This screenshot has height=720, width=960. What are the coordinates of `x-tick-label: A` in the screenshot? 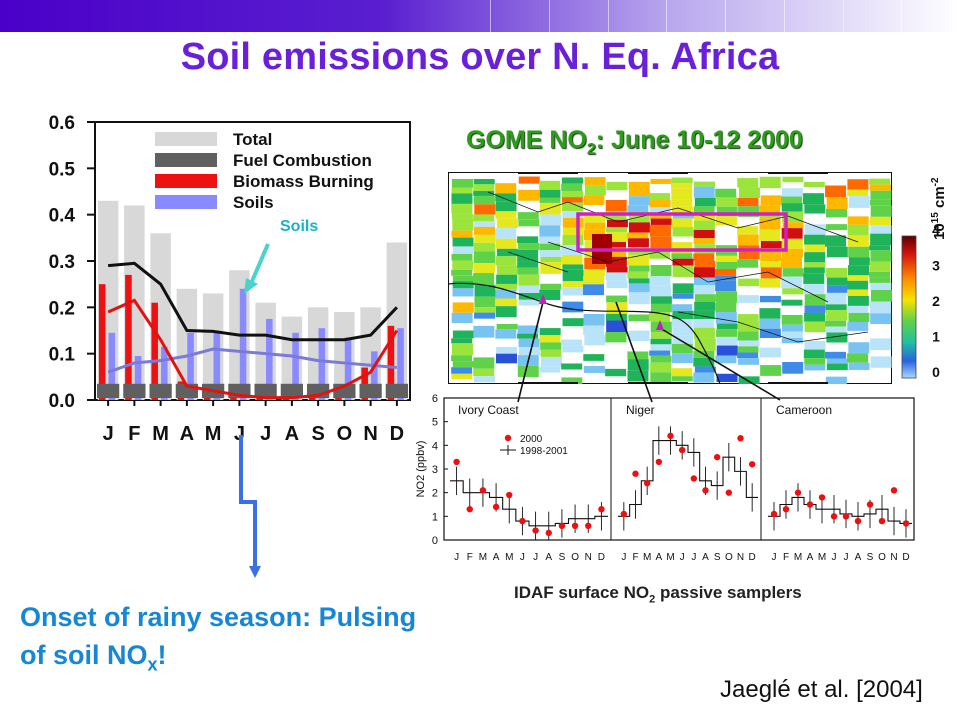 It's located at (292, 434).